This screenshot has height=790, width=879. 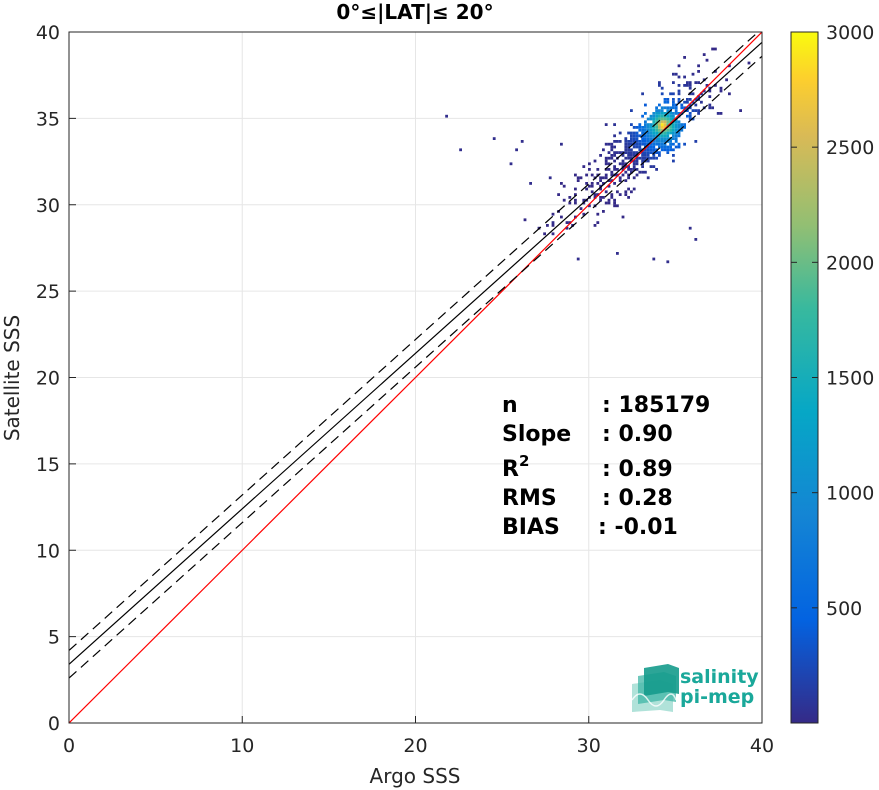 I want to click on colorbar-tick-label: 1500, so click(x=850, y=379).